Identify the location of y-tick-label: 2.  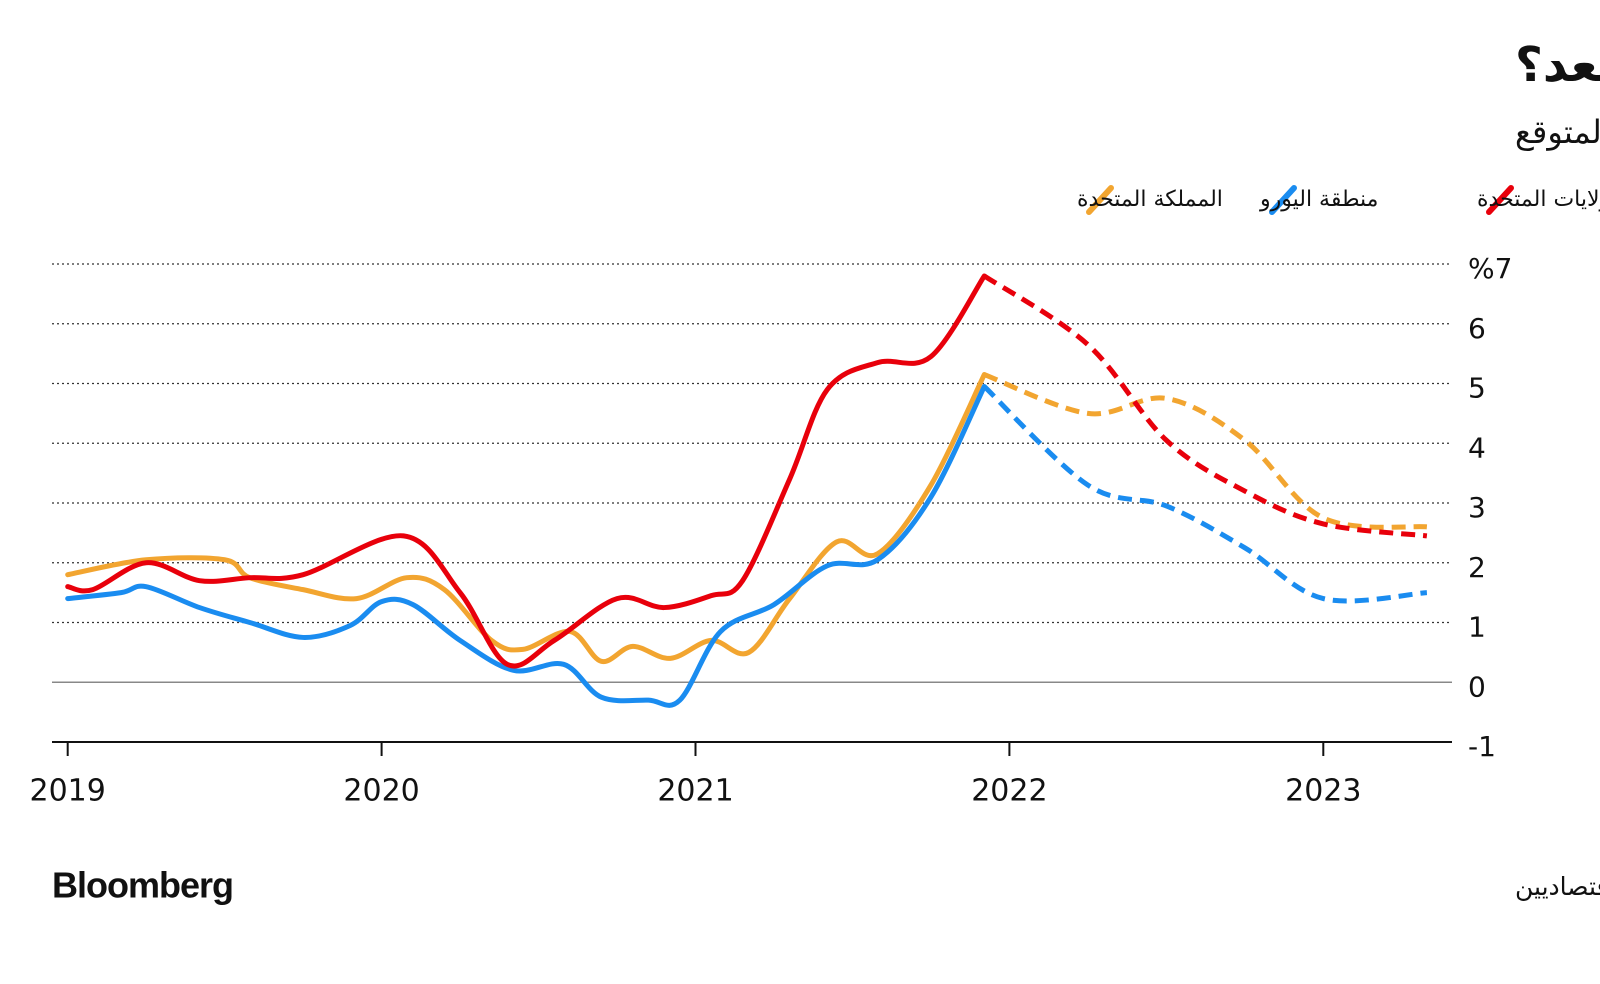
(1477, 567).